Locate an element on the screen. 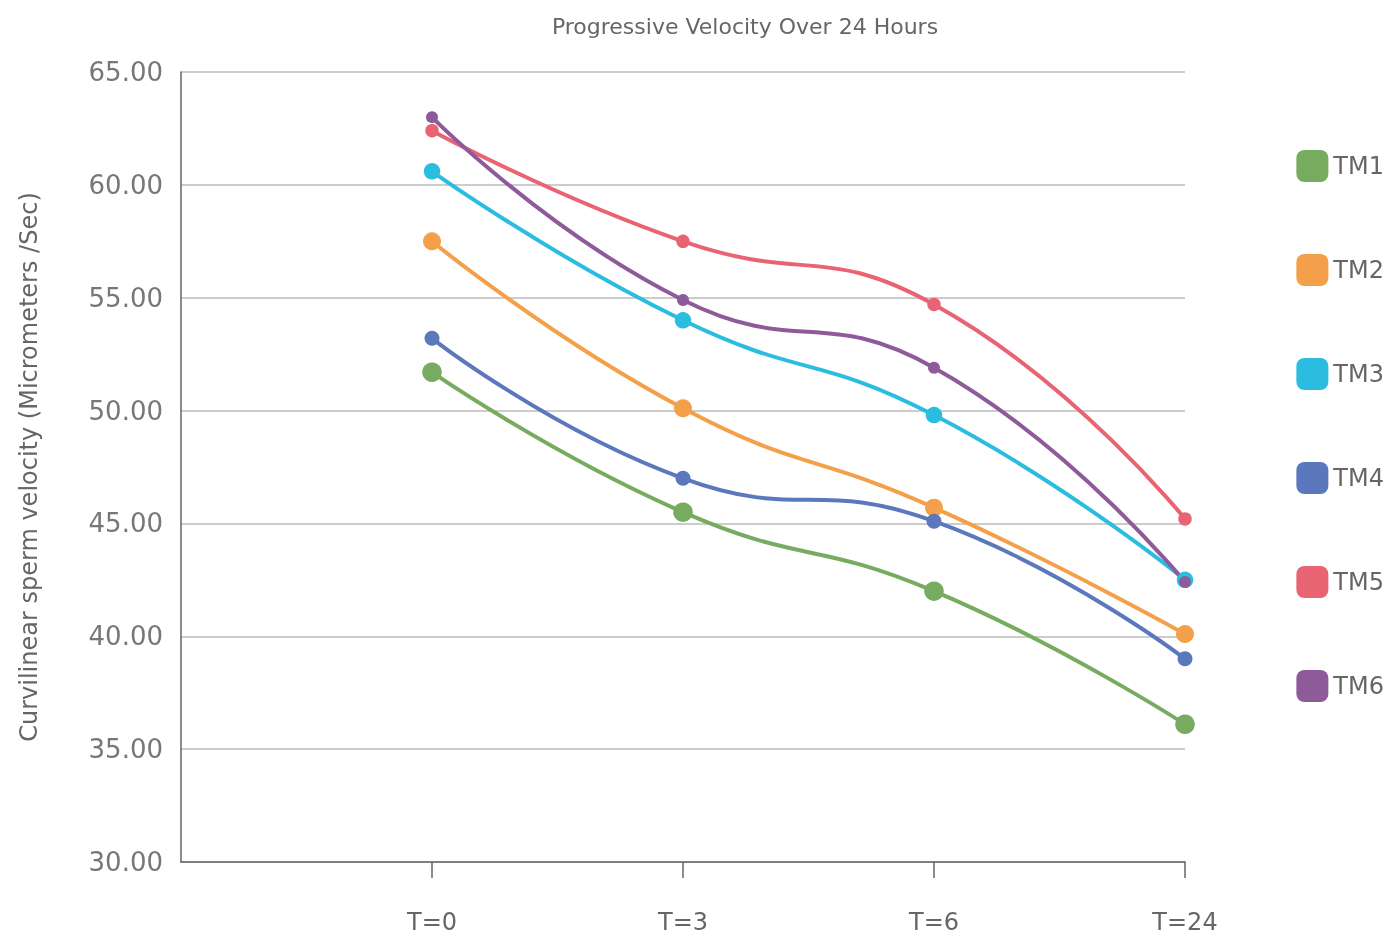  legend-label: TM5 is located at coordinates (1358, 582).